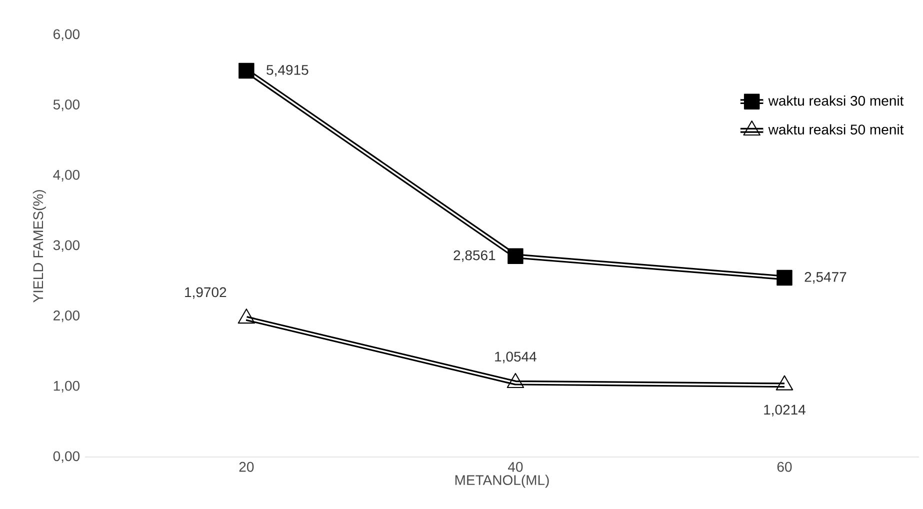 The image size is (923, 509). Describe the element at coordinates (66, 457) in the screenshot. I see `y-tick-label: 0,00` at that location.